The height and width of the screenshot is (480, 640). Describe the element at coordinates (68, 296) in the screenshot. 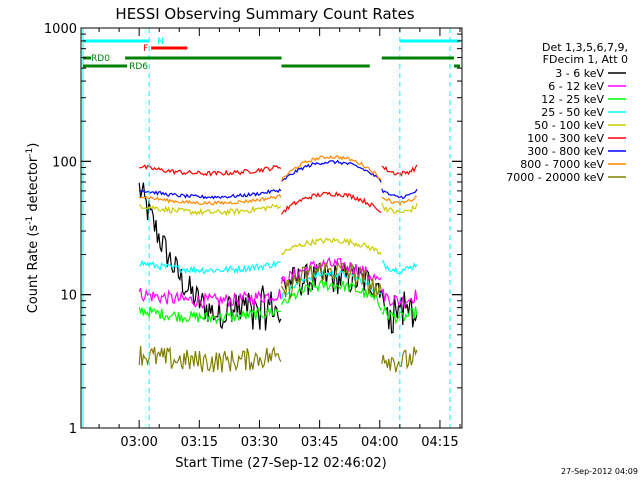

I see `y-tick-label: 10` at that location.